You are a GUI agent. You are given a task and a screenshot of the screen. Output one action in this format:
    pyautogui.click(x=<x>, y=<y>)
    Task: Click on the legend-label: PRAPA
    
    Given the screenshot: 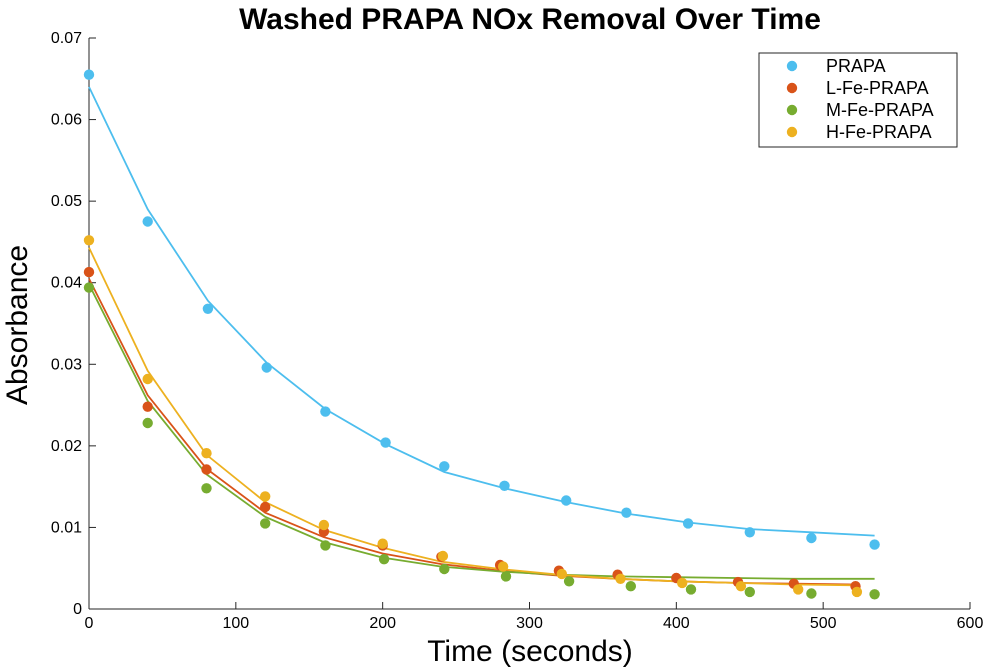 What is the action you would take?
    pyautogui.click(x=856, y=66)
    